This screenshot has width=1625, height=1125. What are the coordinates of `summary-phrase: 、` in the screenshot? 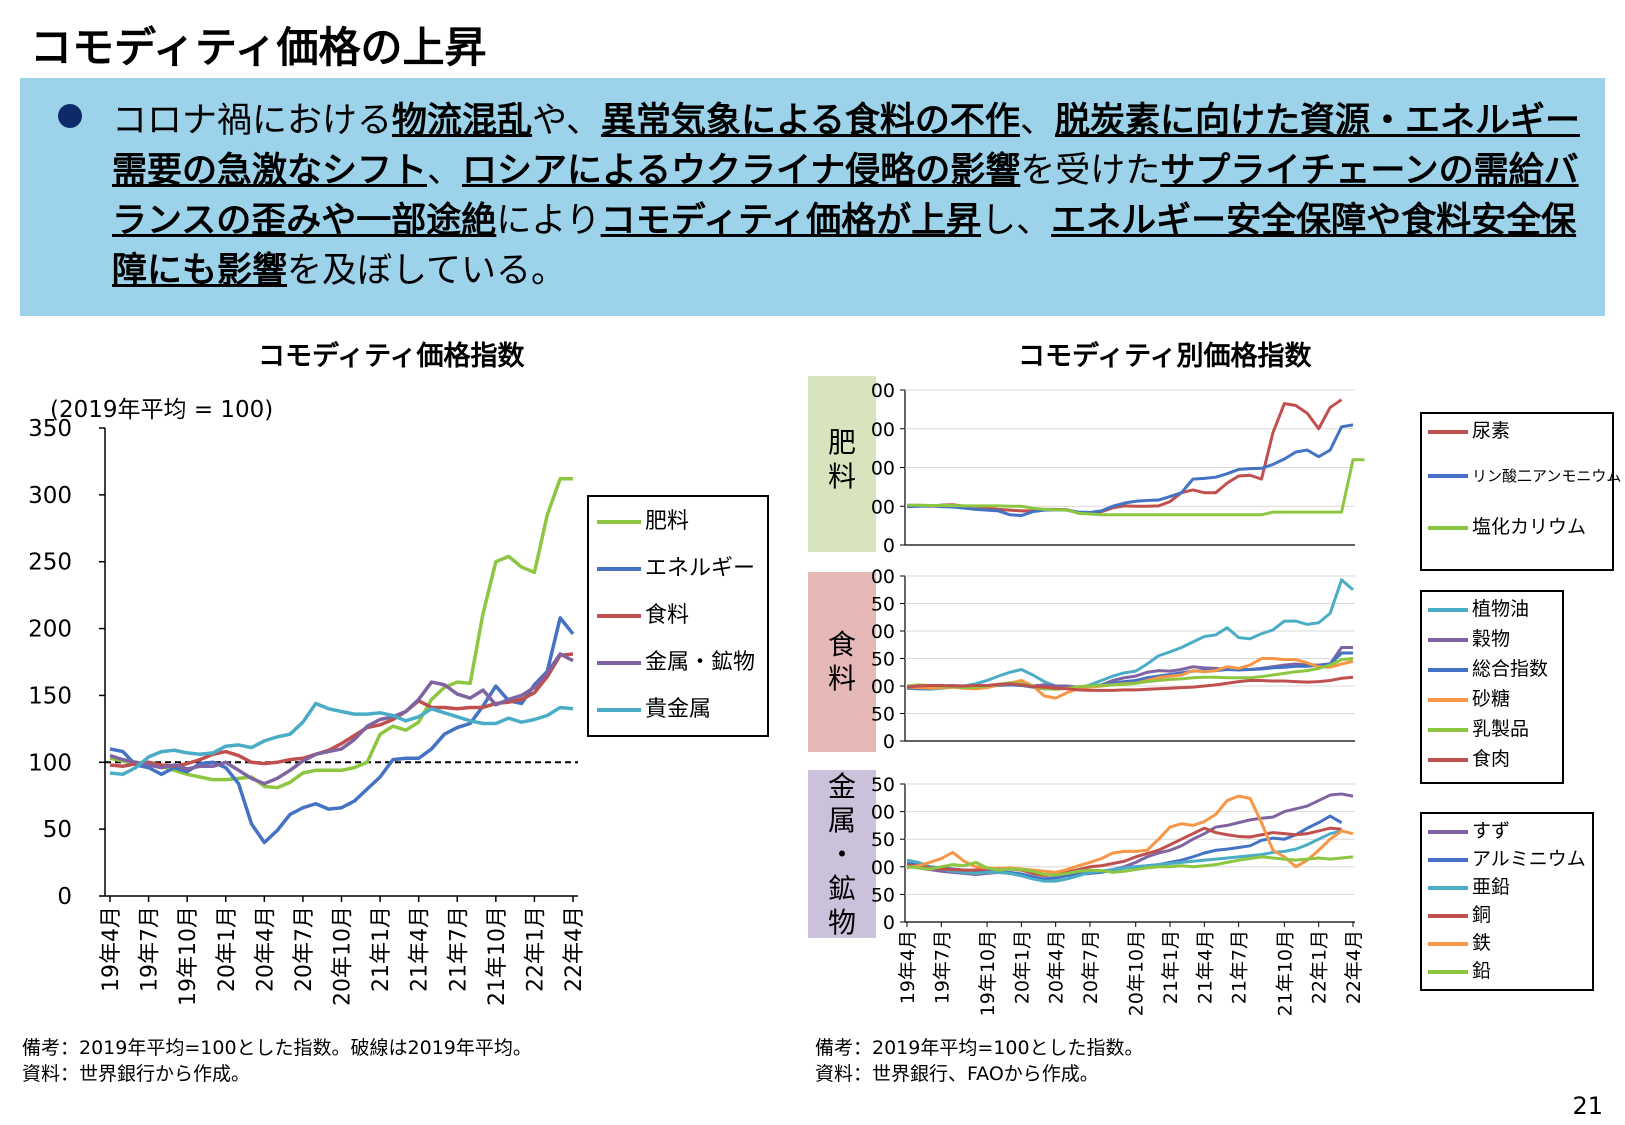 It's located at (1037, 121).